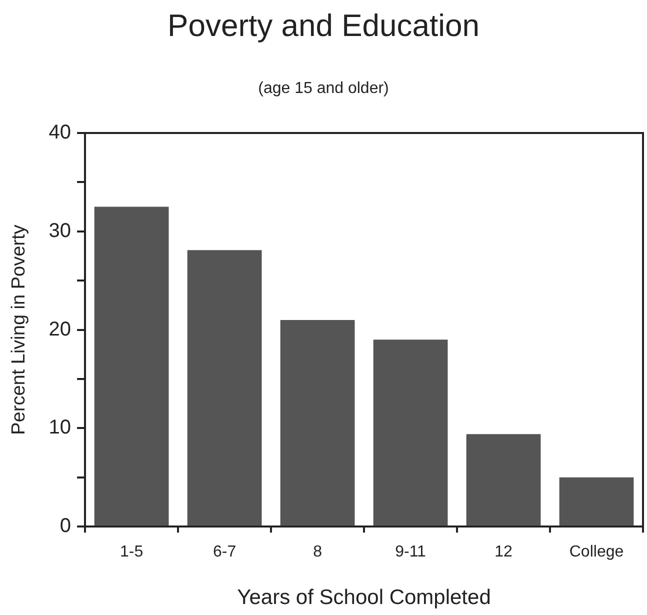 The width and height of the screenshot is (647, 615). Describe the element at coordinates (60, 133) in the screenshot. I see `y-tick-label: 40` at that location.